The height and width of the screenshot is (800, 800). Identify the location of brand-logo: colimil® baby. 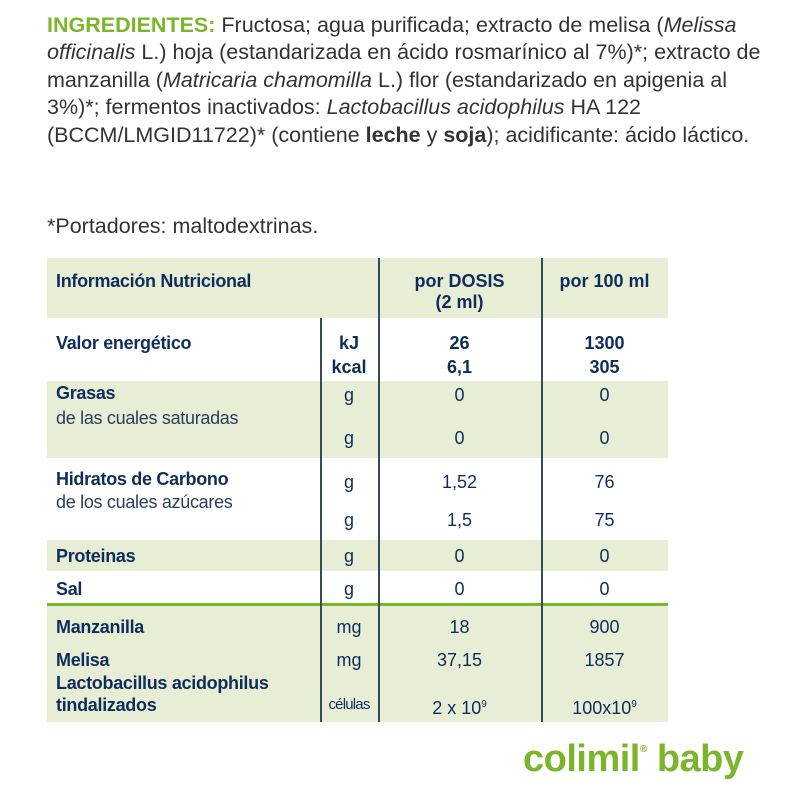
(633, 759).